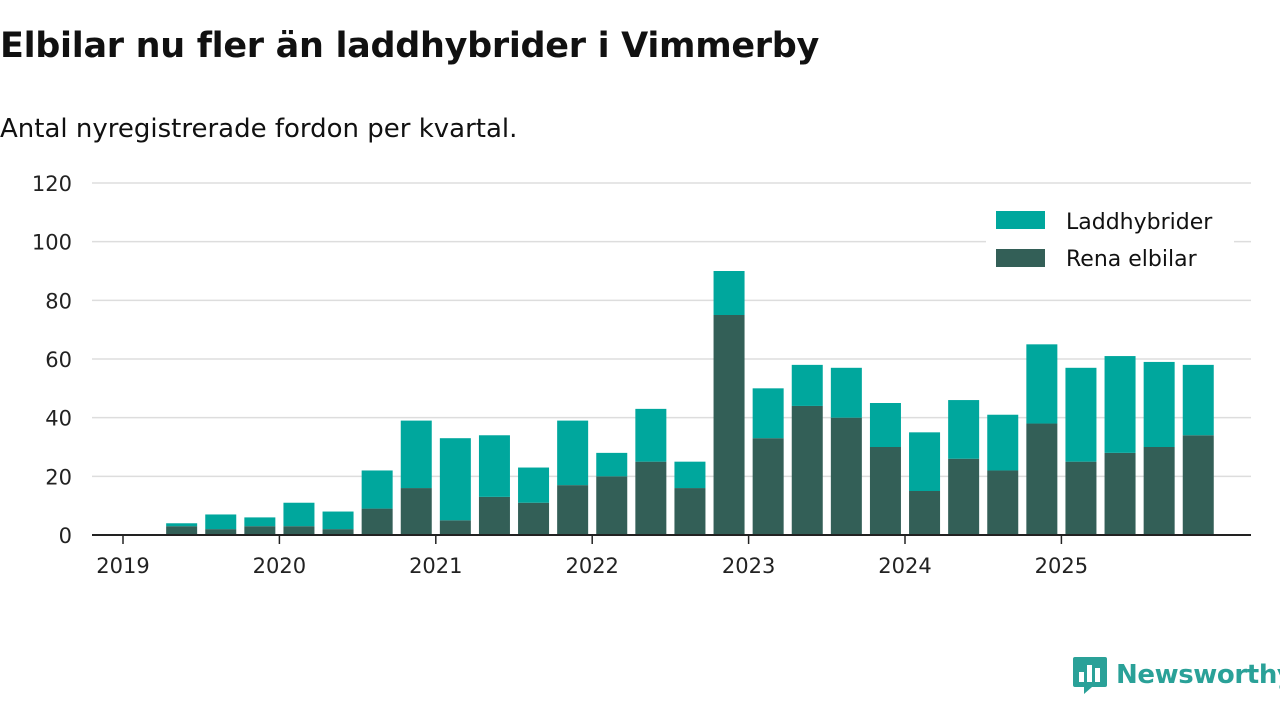 This screenshot has width=1280, height=720. What do you see at coordinates (122, 566) in the screenshot?
I see `x-tick-label: 2019` at bounding box center [122, 566].